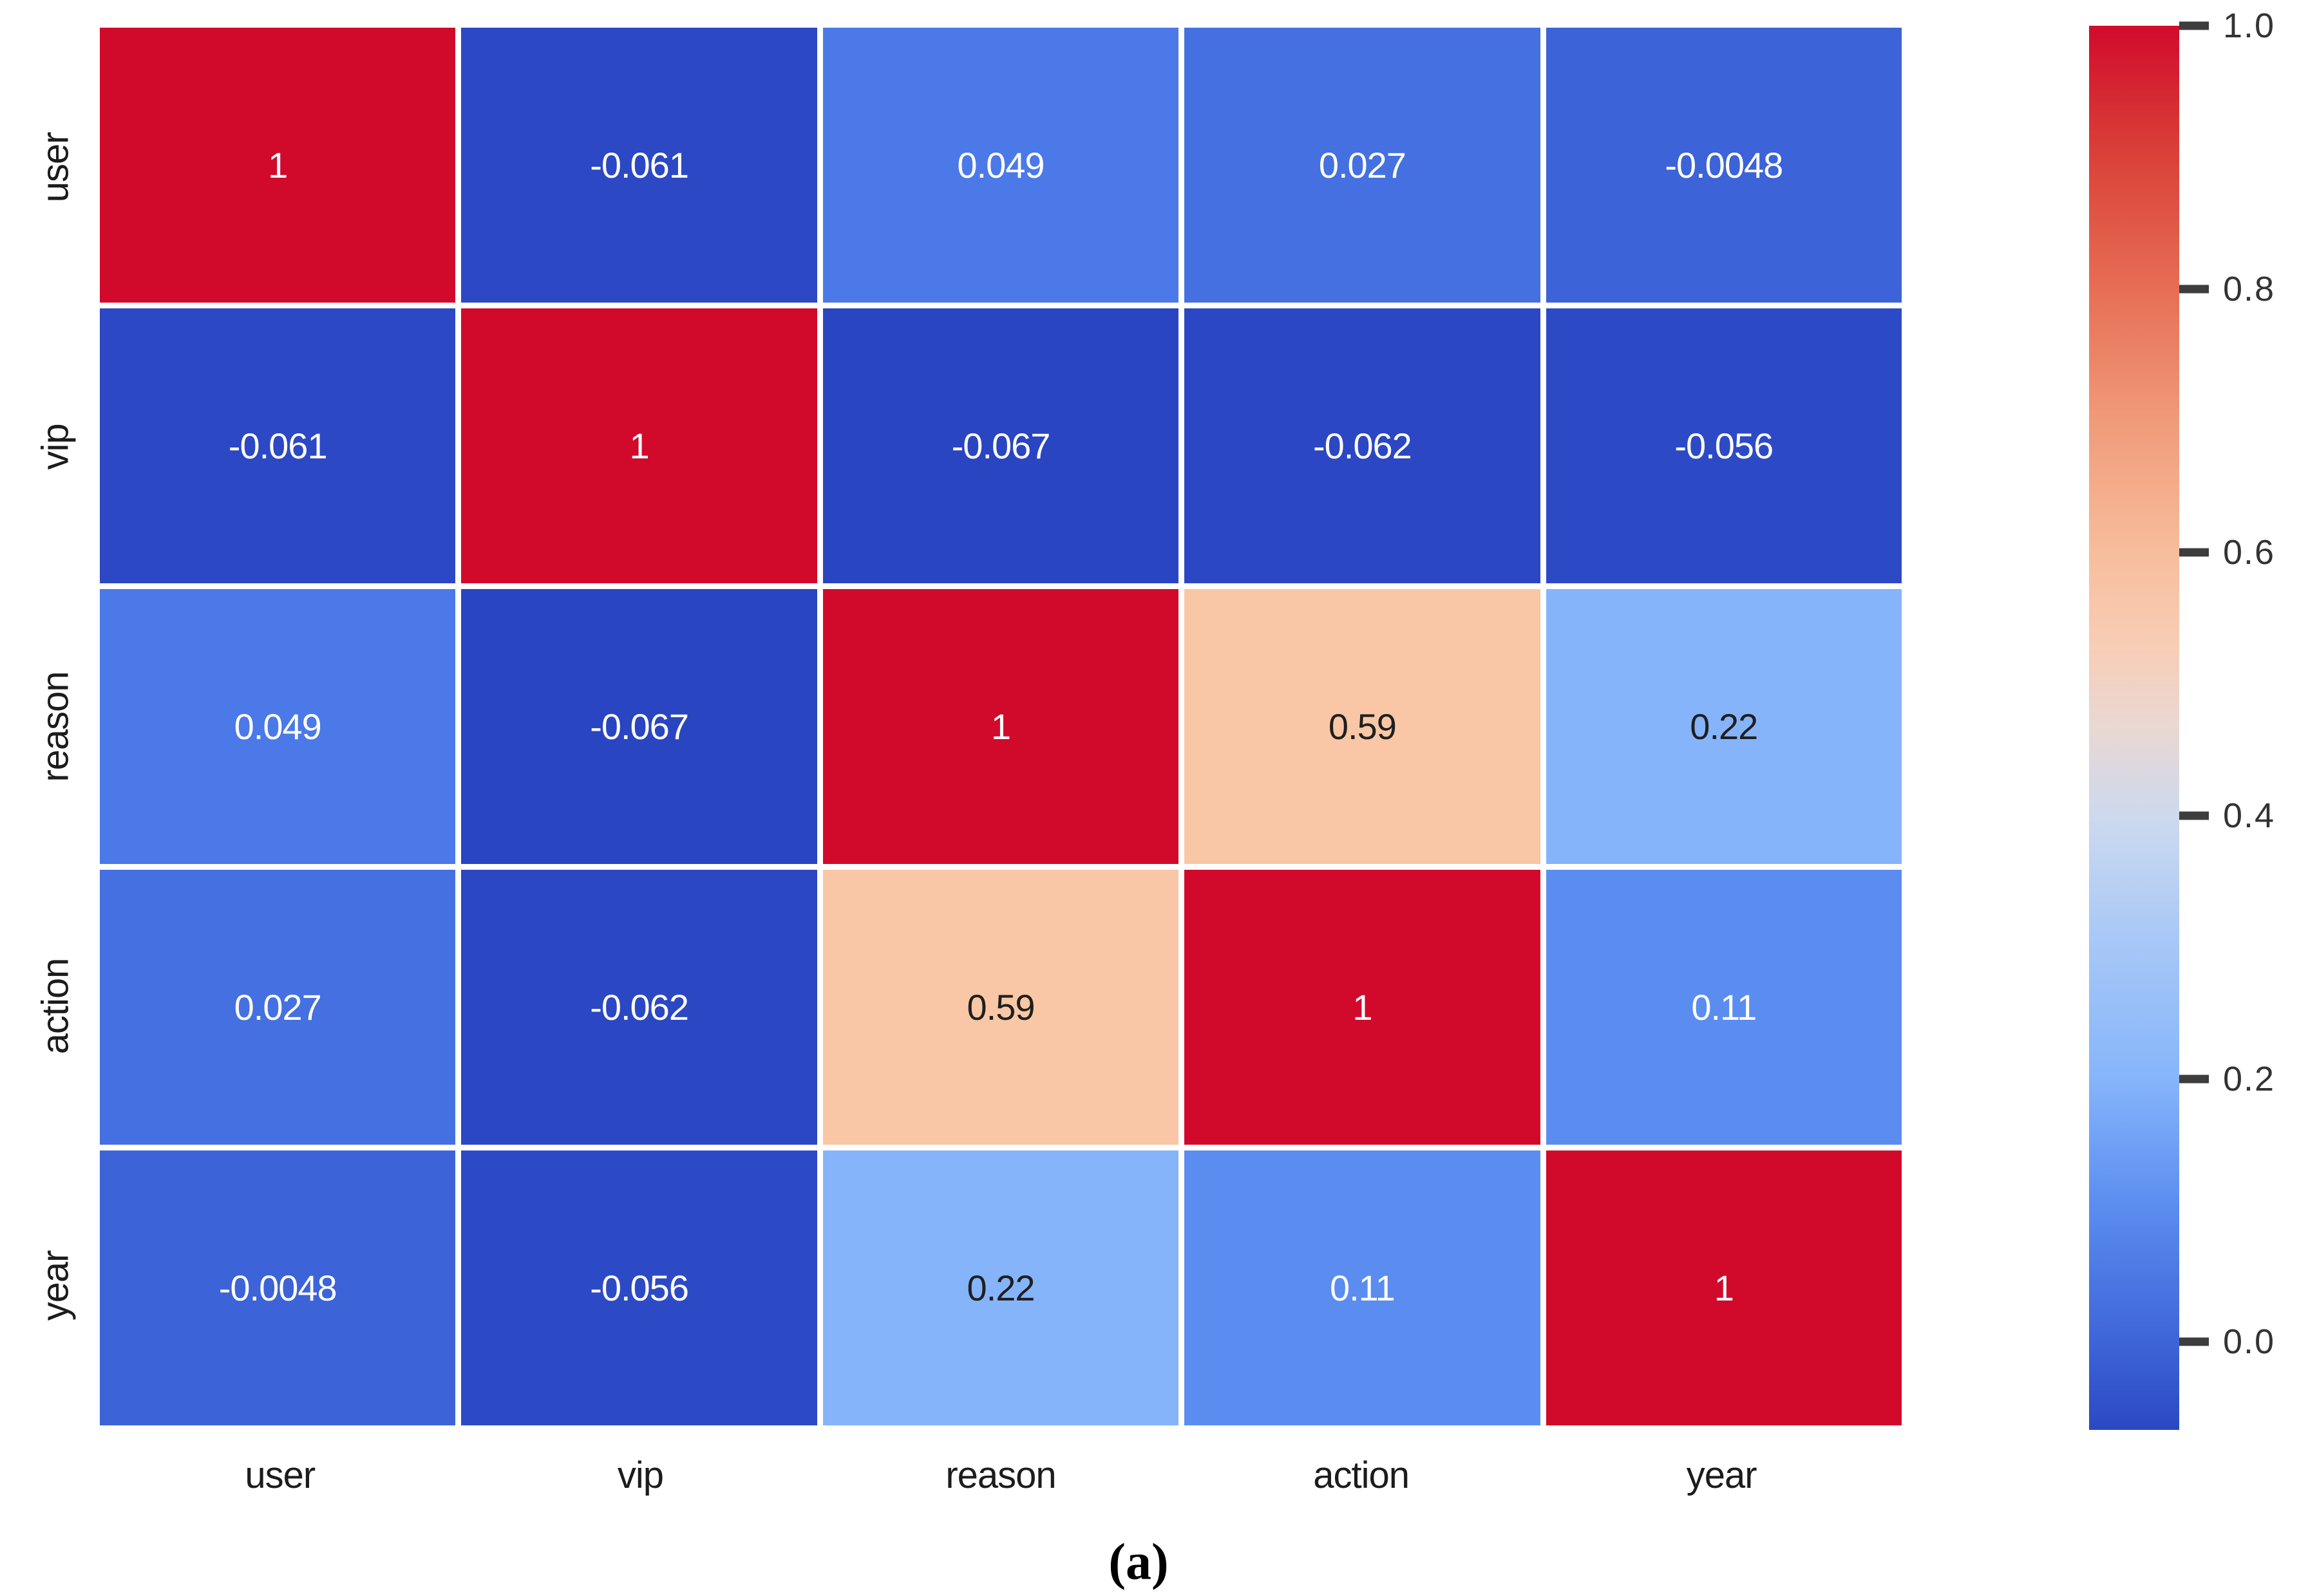  I want to click on colorbar-tick-label-0.6: 0.6, so click(2250, 552).